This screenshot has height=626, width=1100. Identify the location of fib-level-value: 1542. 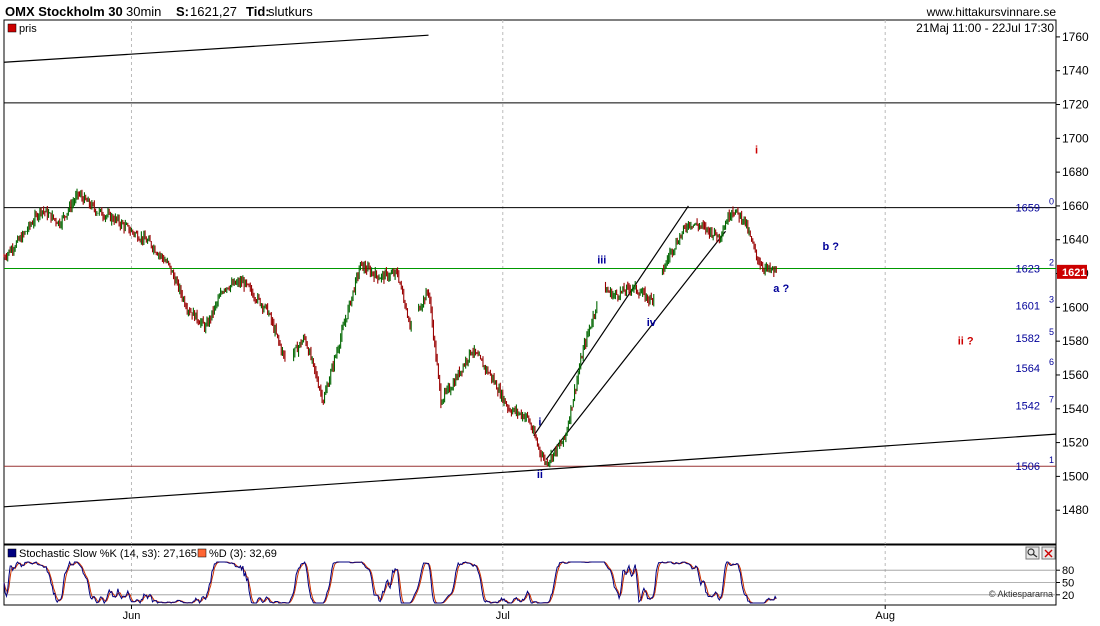
(1028, 406).